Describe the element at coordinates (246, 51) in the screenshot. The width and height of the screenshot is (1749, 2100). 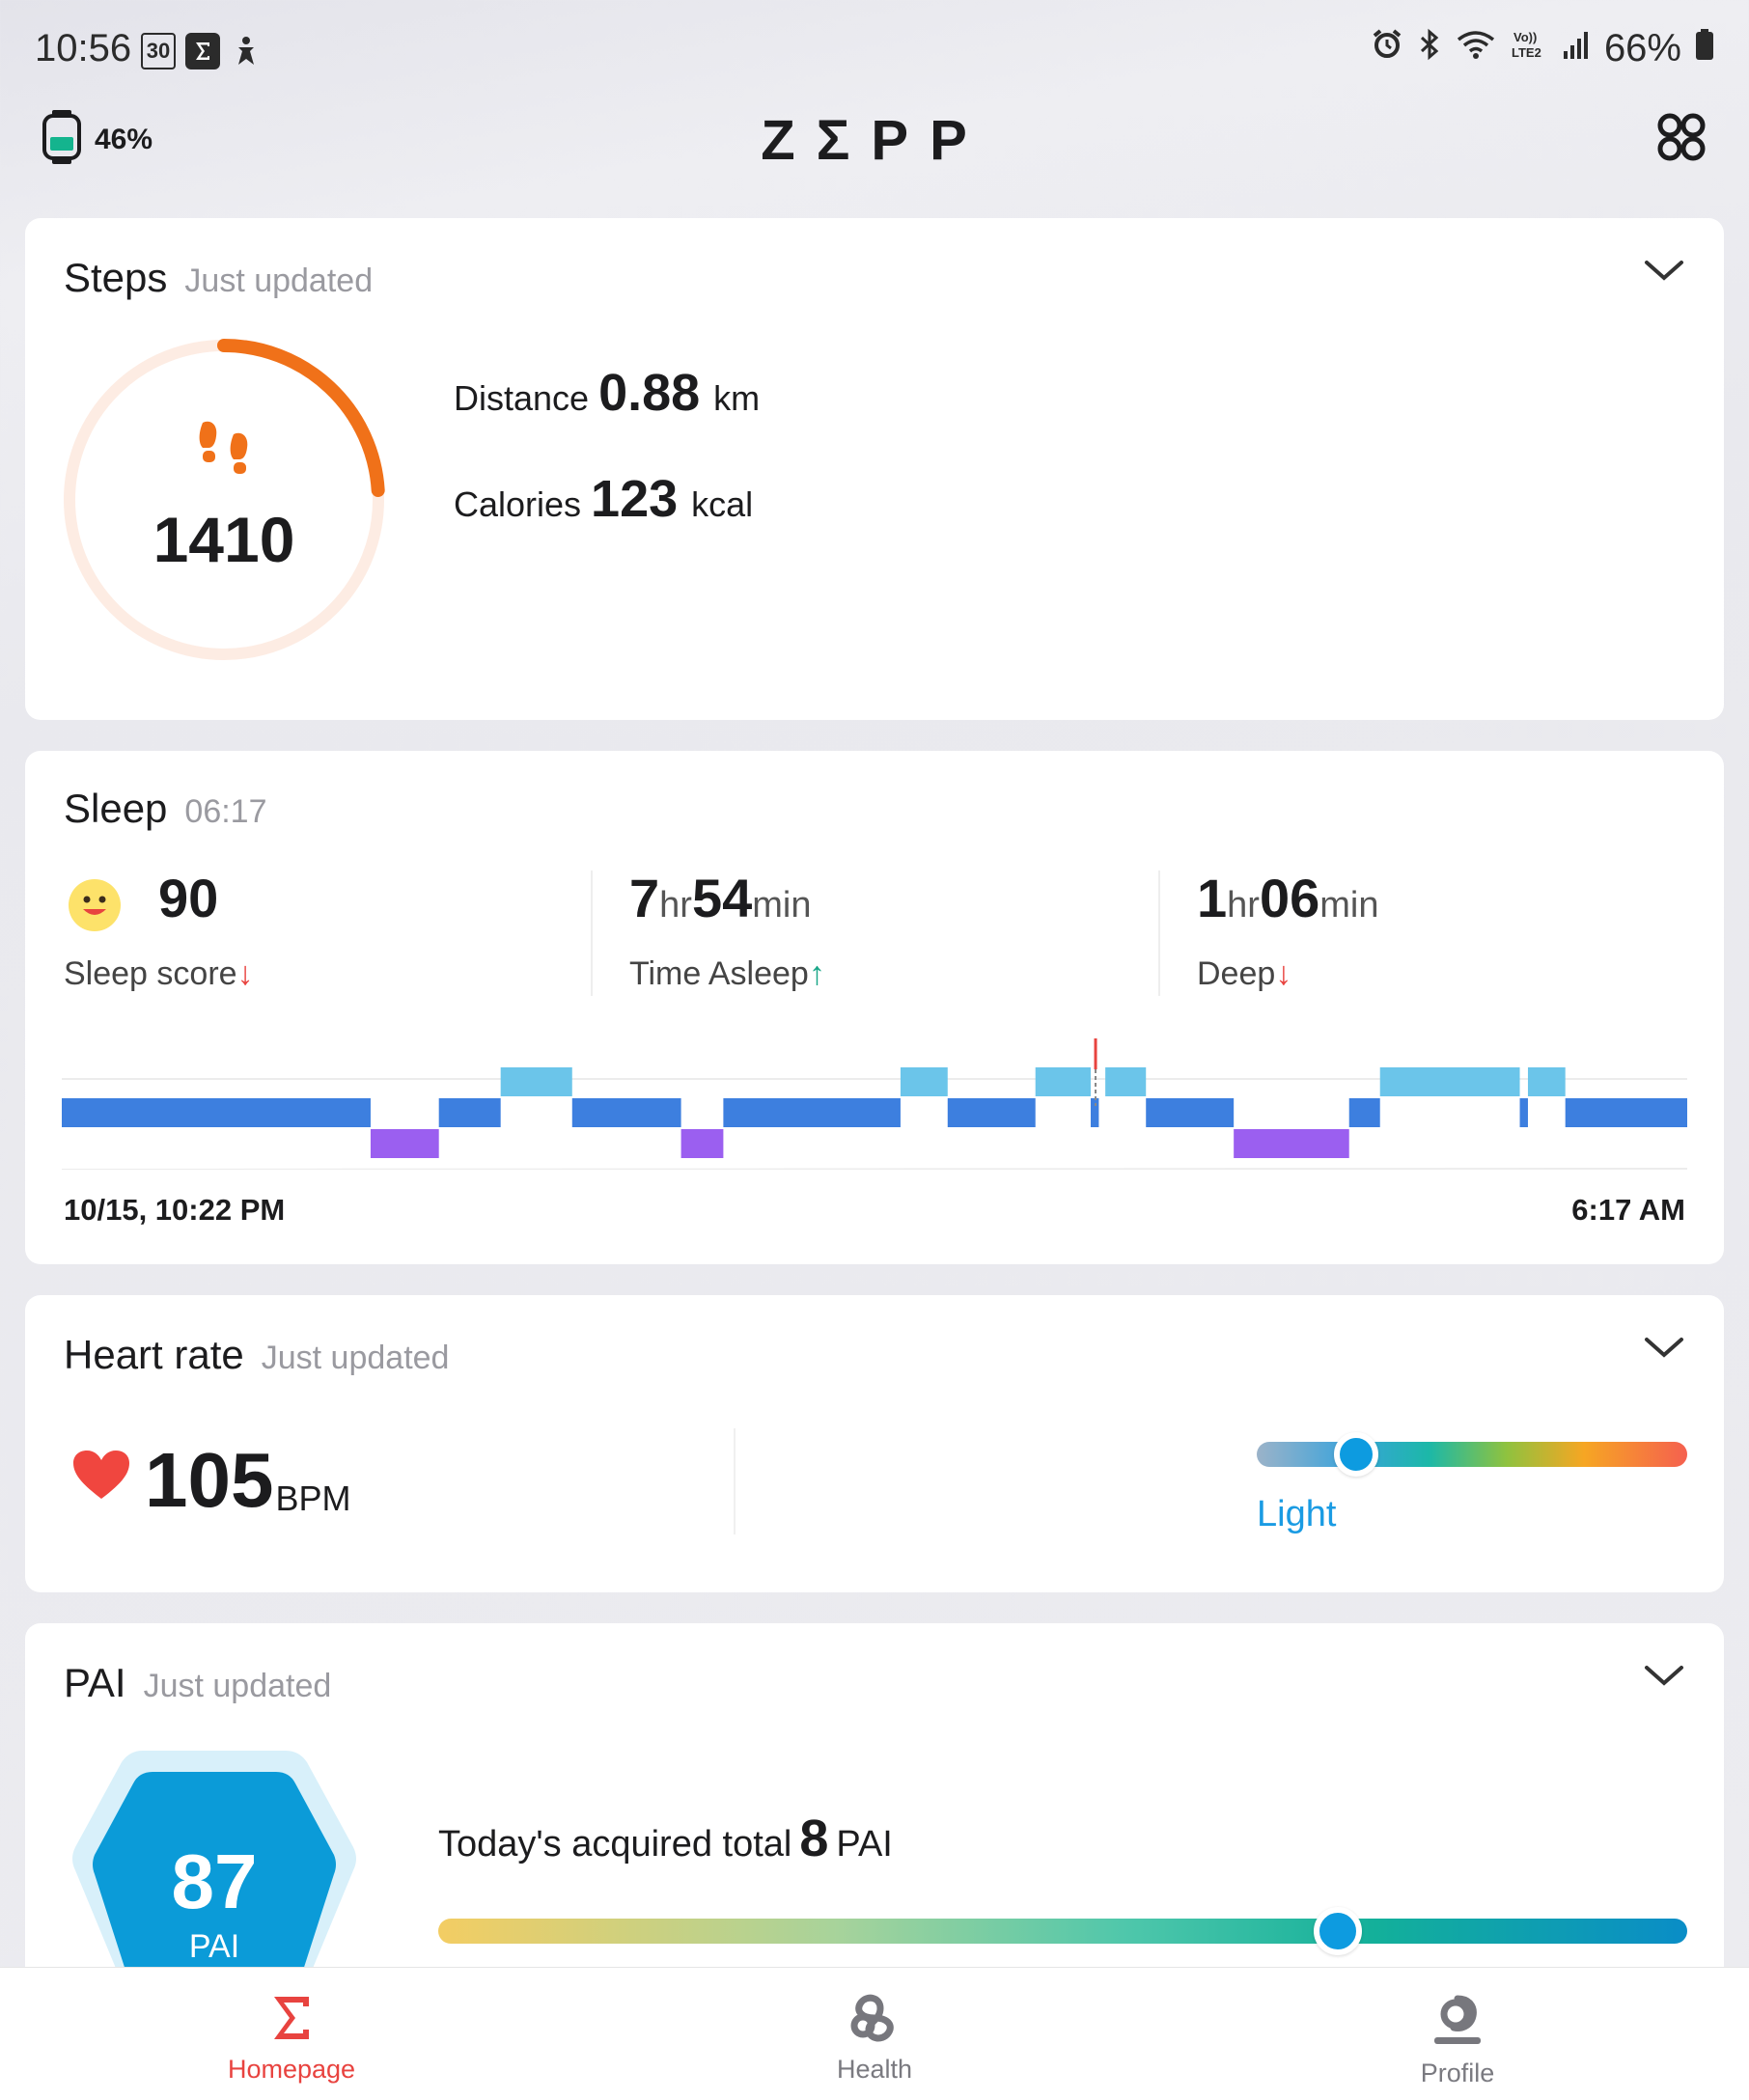
I see `accessibility-icon` at that location.